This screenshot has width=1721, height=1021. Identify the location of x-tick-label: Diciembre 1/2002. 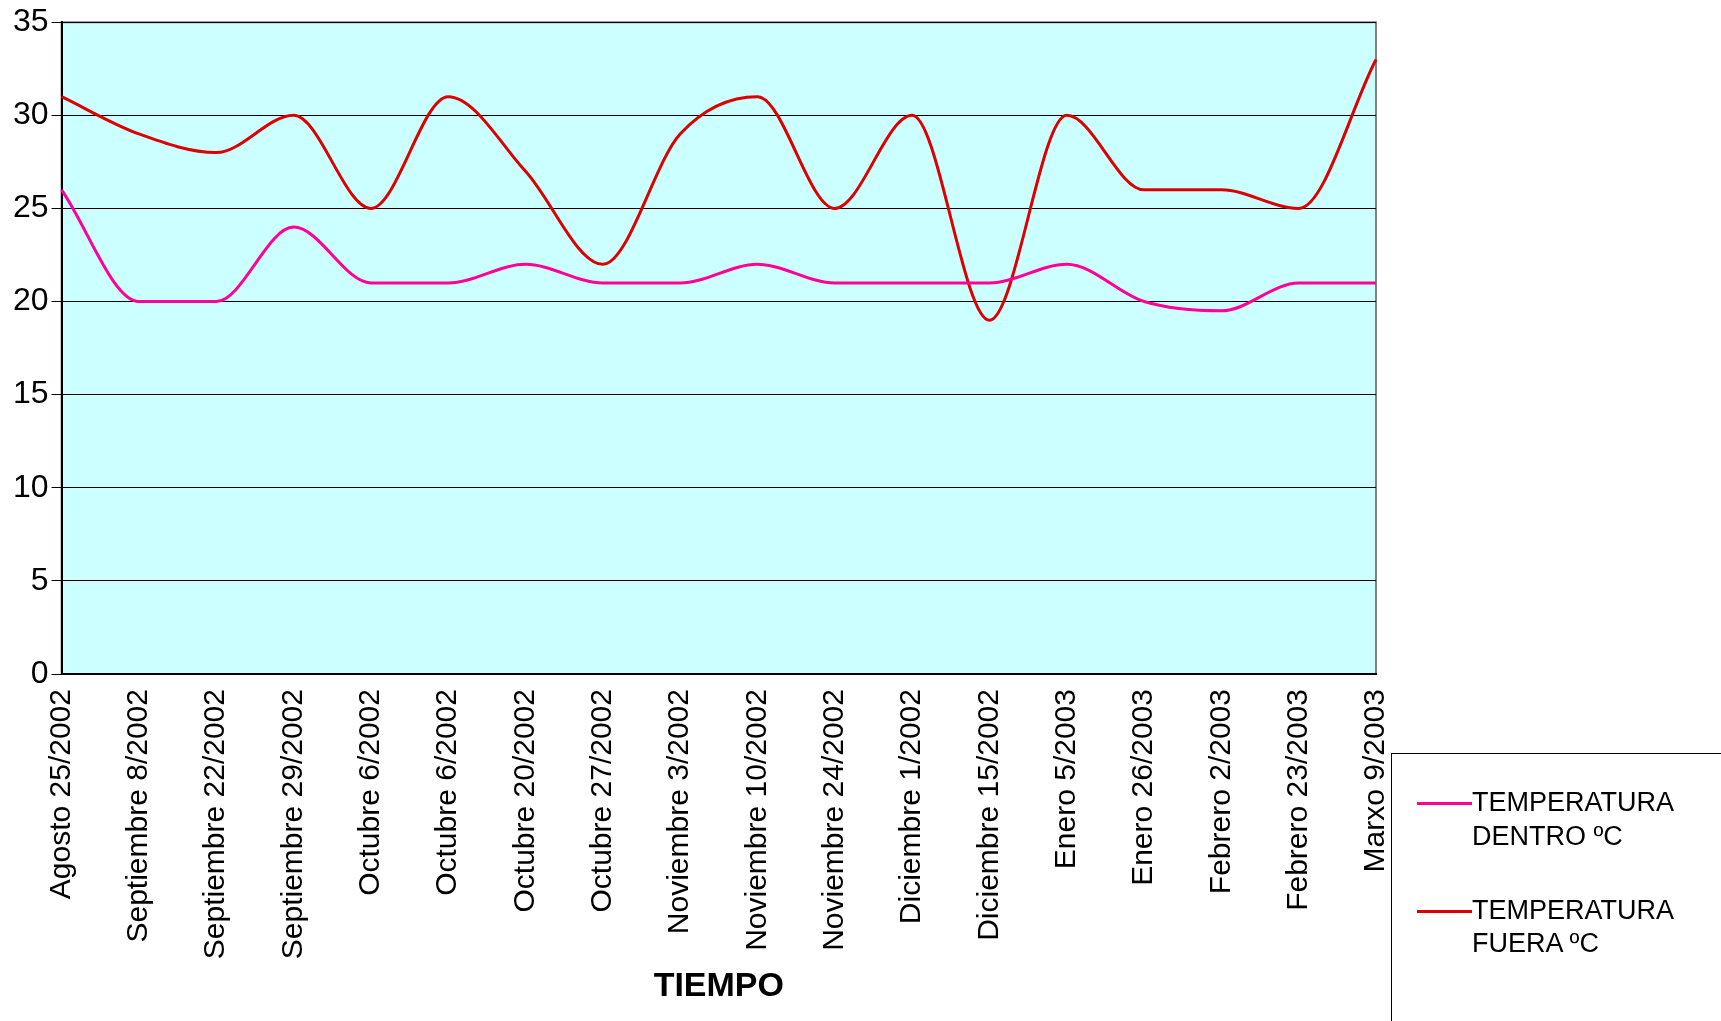
(910, 807).